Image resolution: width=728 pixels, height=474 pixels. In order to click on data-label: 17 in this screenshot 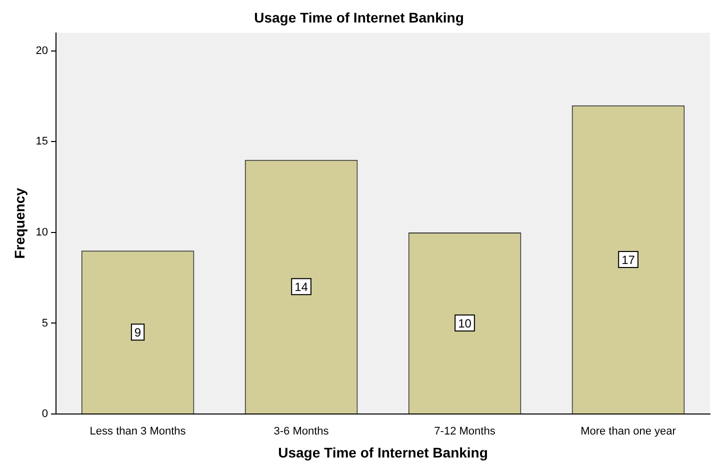, I will do `click(629, 259)`.